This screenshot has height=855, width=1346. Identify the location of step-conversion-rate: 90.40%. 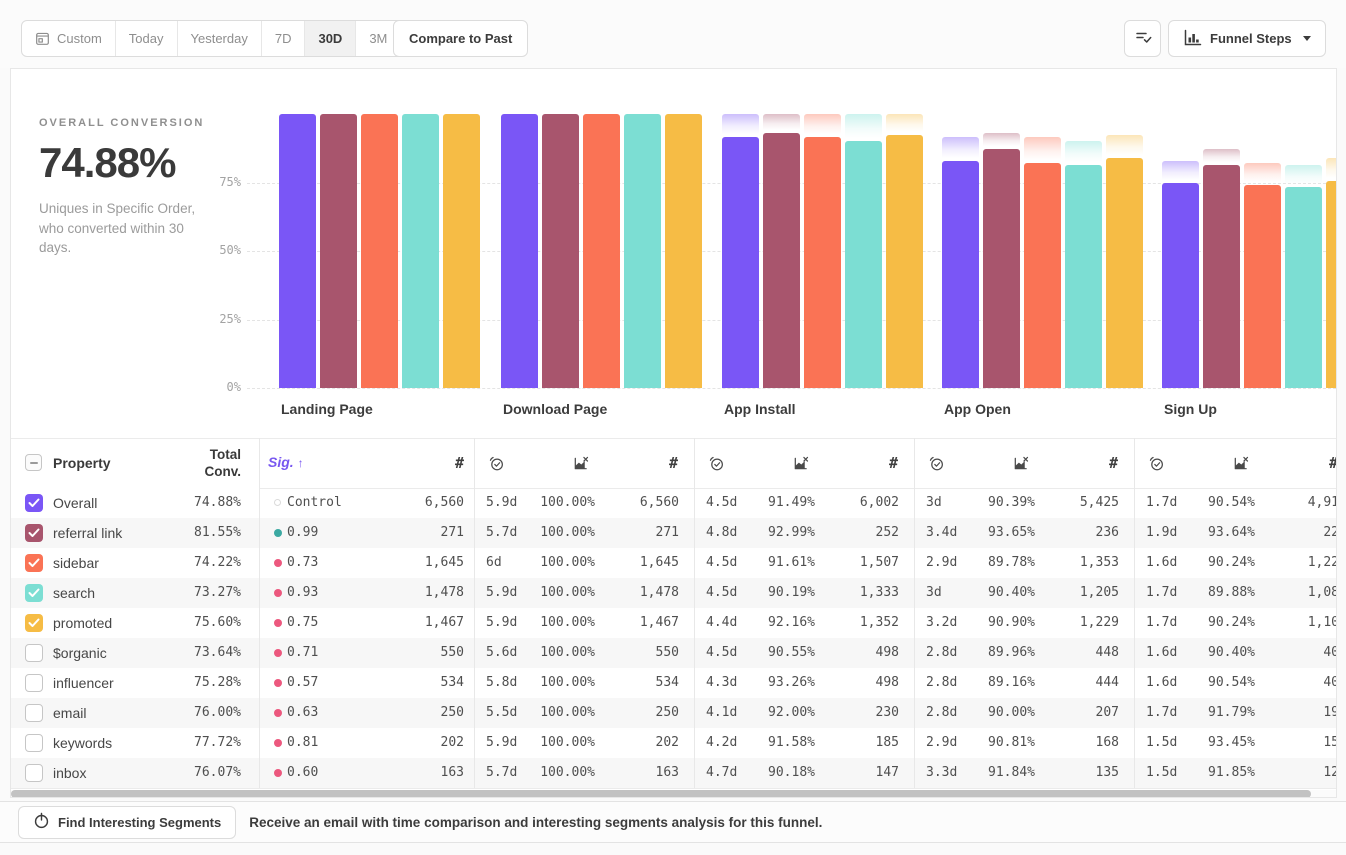
(1011, 592).